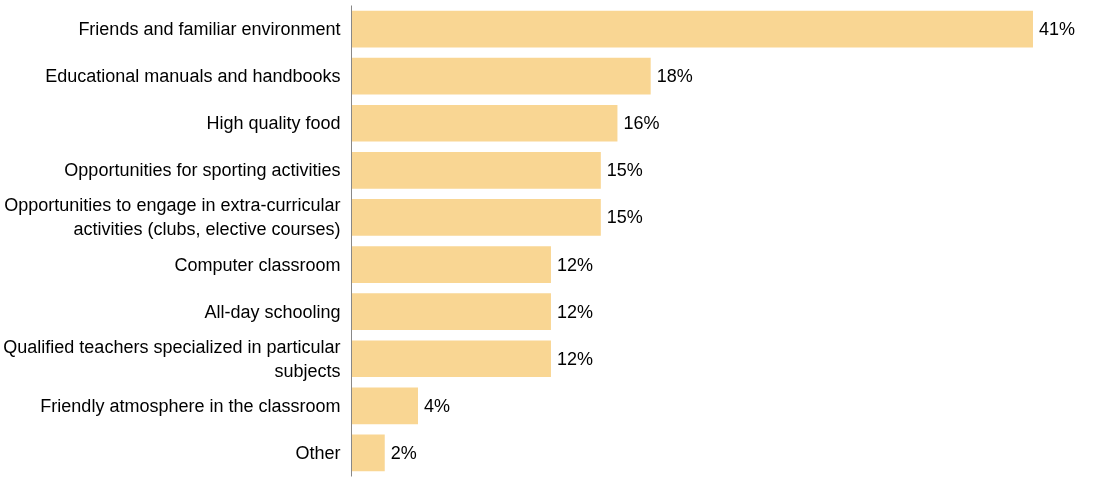 This screenshot has height=481, width=1097. Describe the element at coordinates (272, 311) in the screenshot. I see `y-tick-label: All-day schooling` at that location.